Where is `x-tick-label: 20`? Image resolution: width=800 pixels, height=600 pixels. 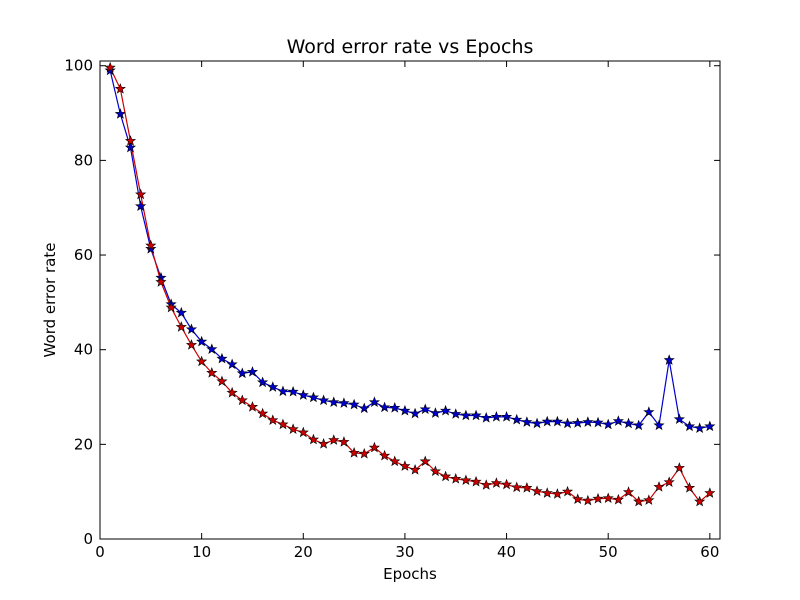 x-tick-label: 20 is located at coordinates (303, 552).